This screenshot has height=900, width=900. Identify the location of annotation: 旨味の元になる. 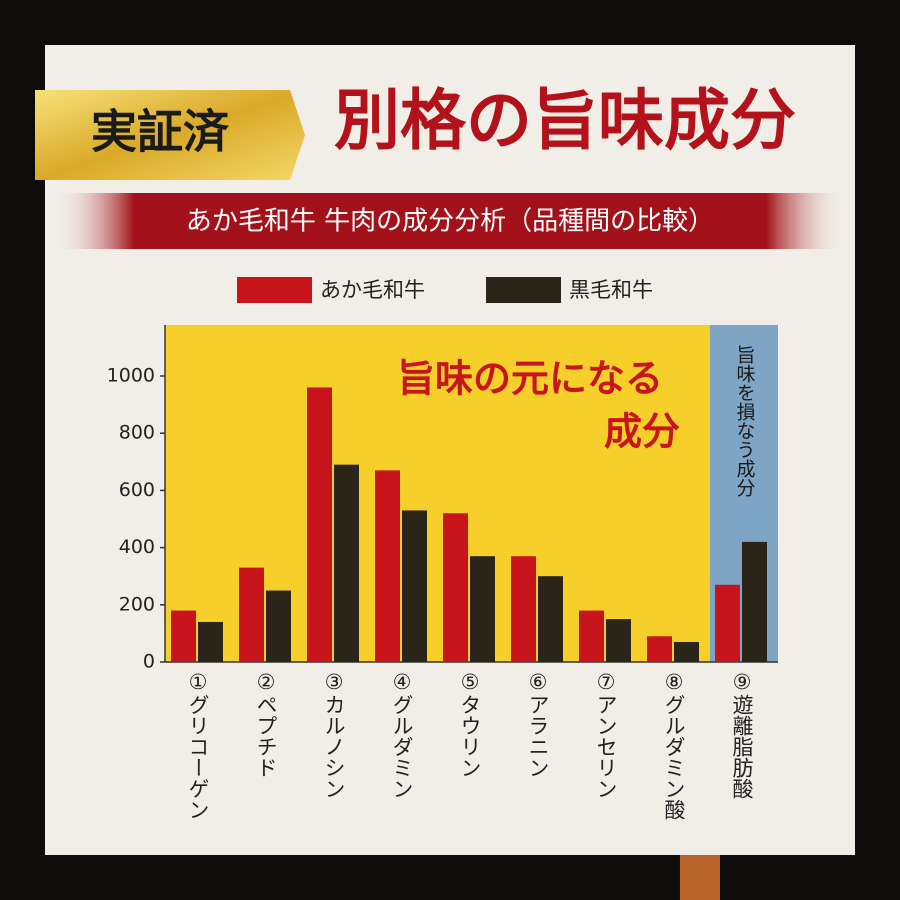
(530, 379).